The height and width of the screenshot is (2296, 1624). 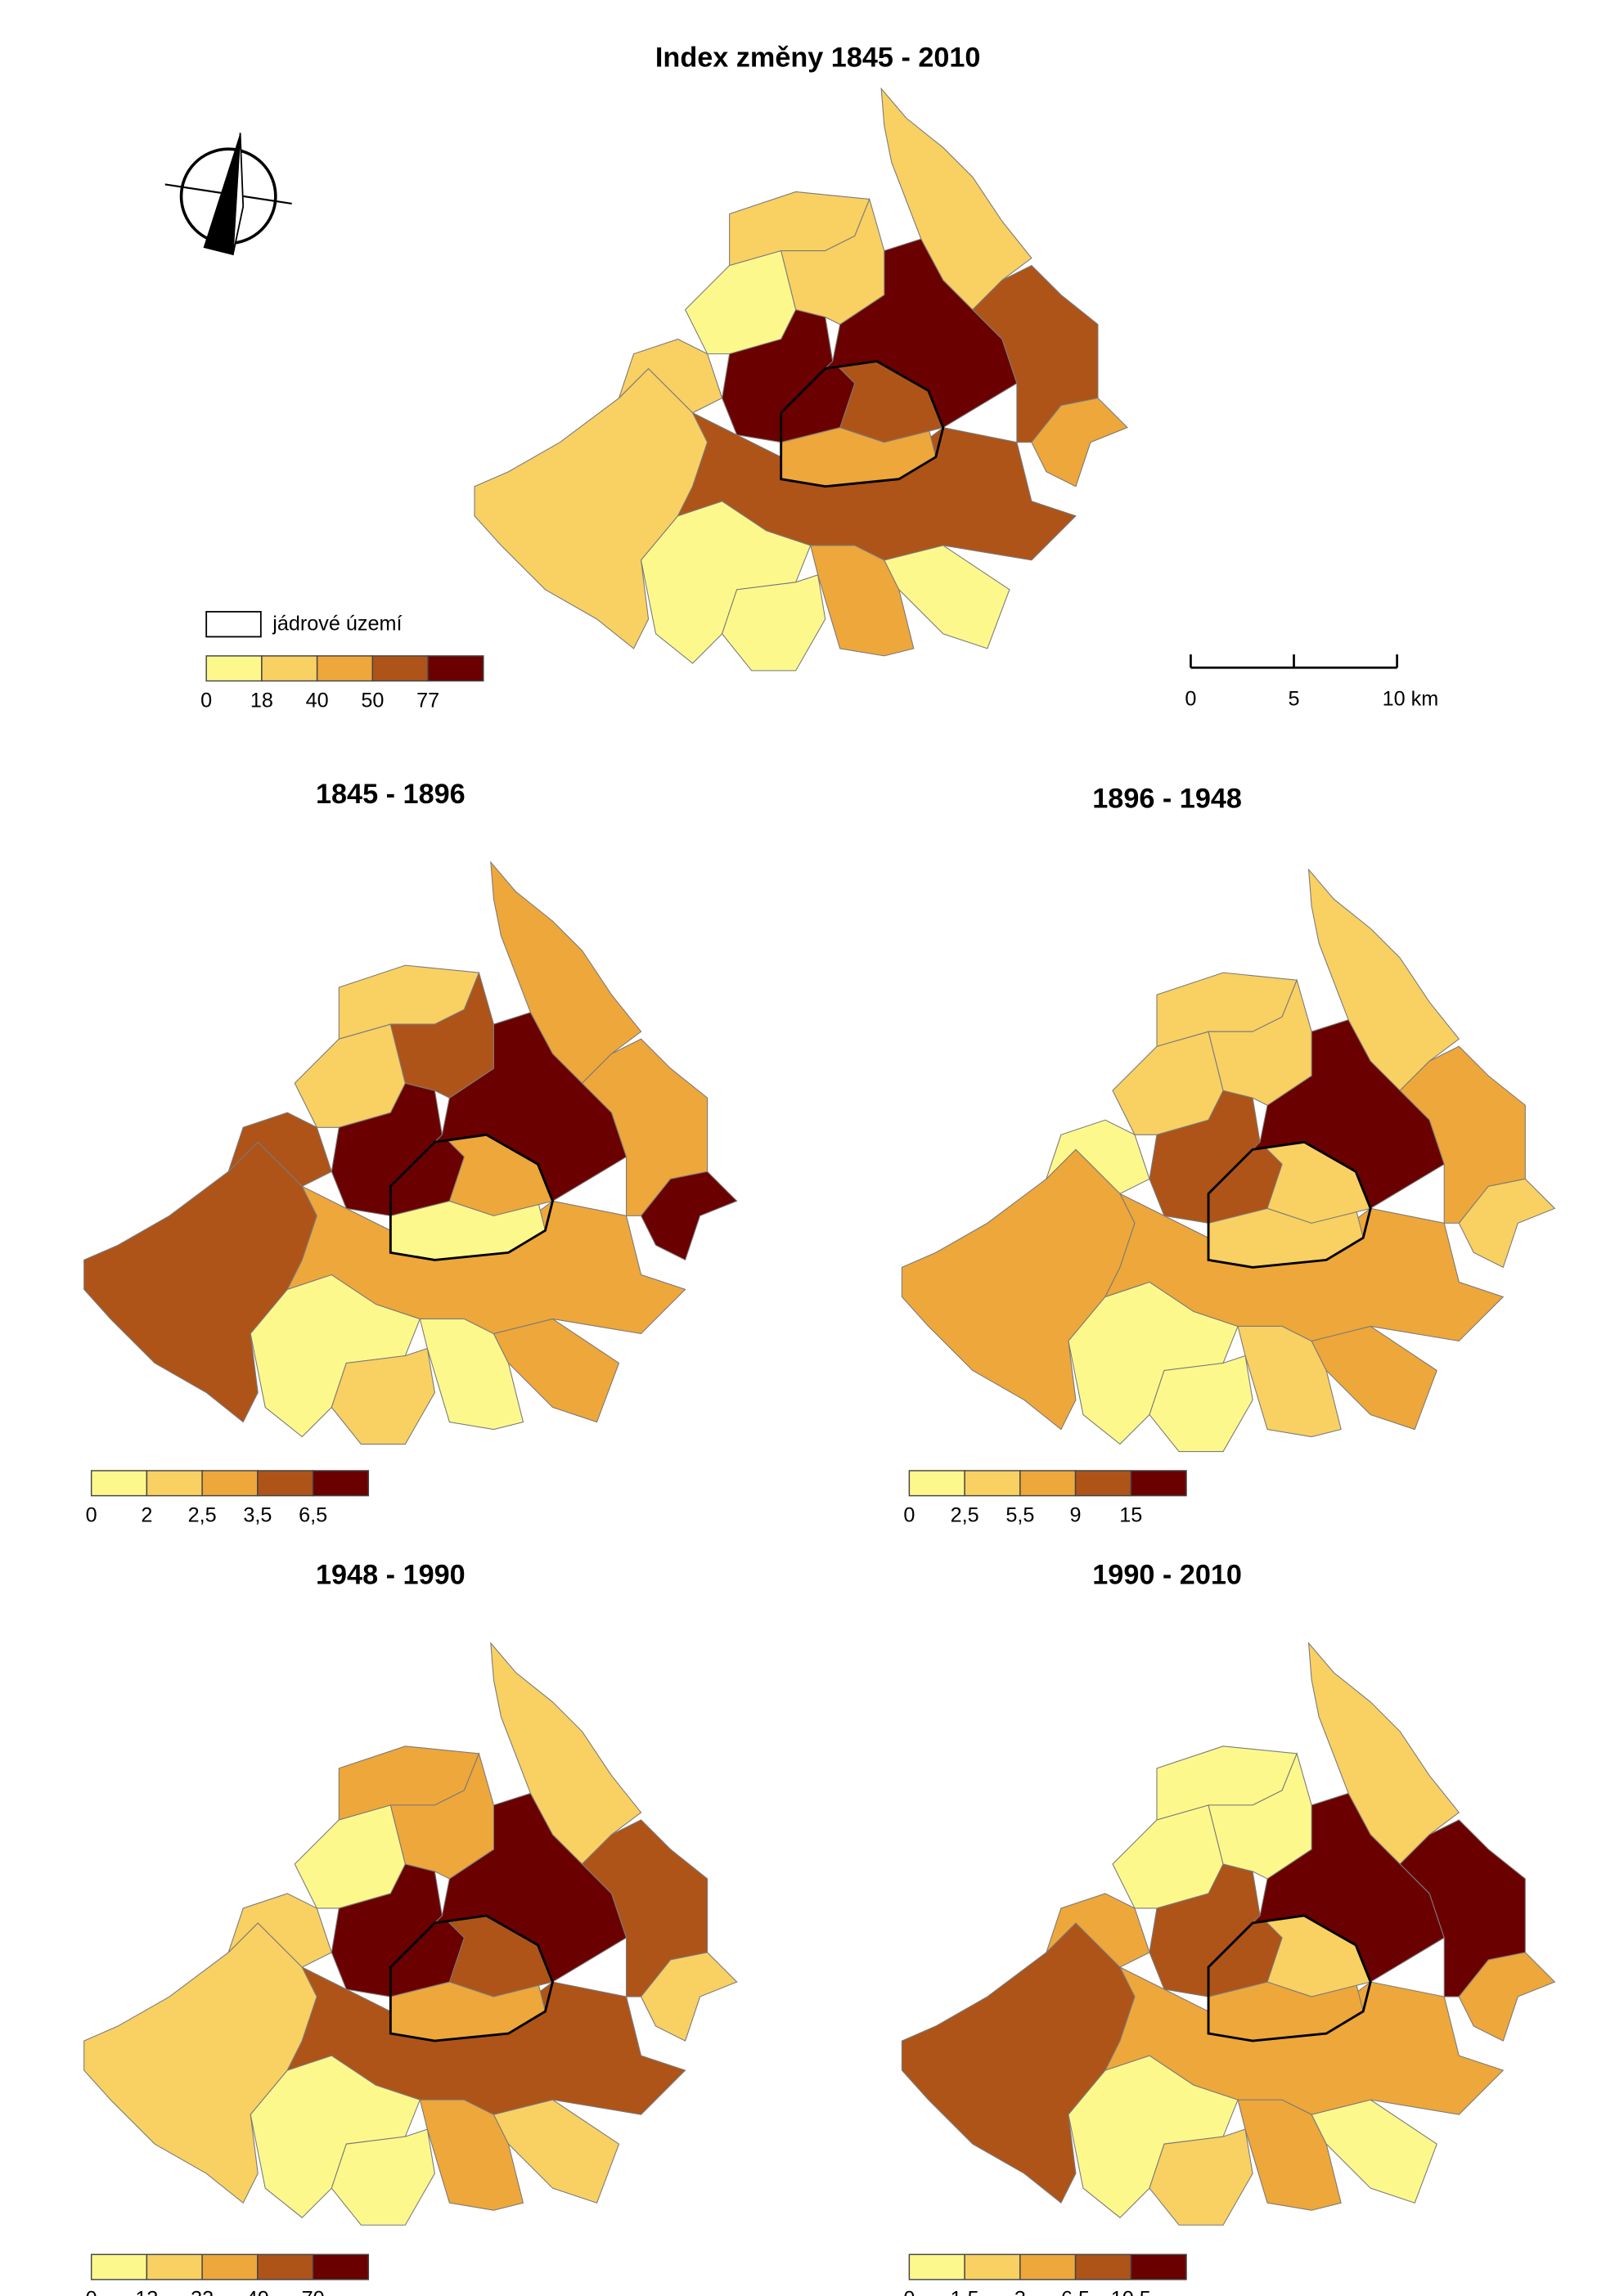 What do you see at coordinates (373, 700) in the screenshot?
I see `legend-label: 50` at bounding box center [373, 700].